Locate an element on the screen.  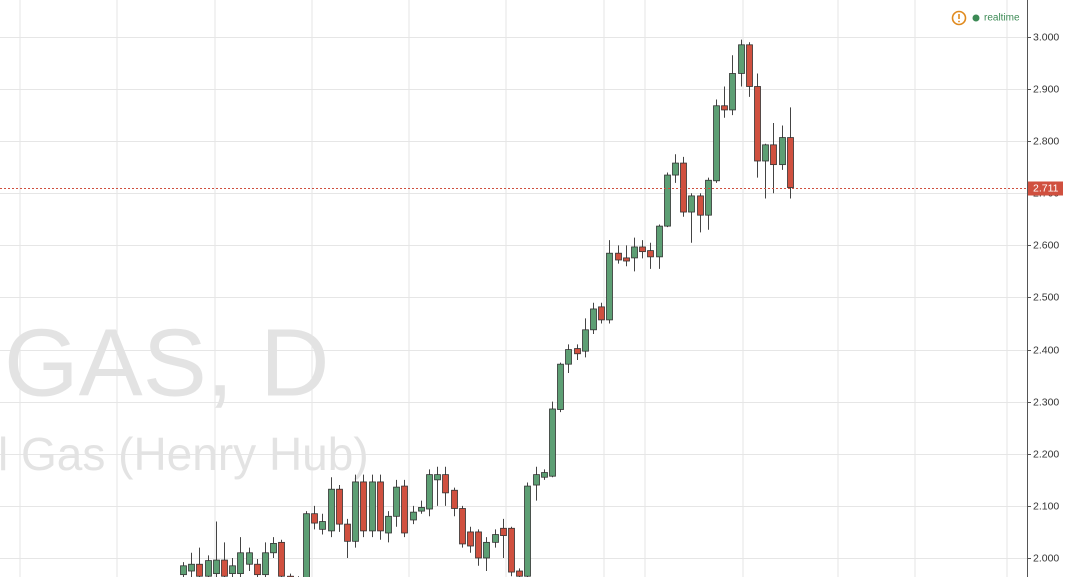
warning-icon-dot is located at coordinates (959, 21).